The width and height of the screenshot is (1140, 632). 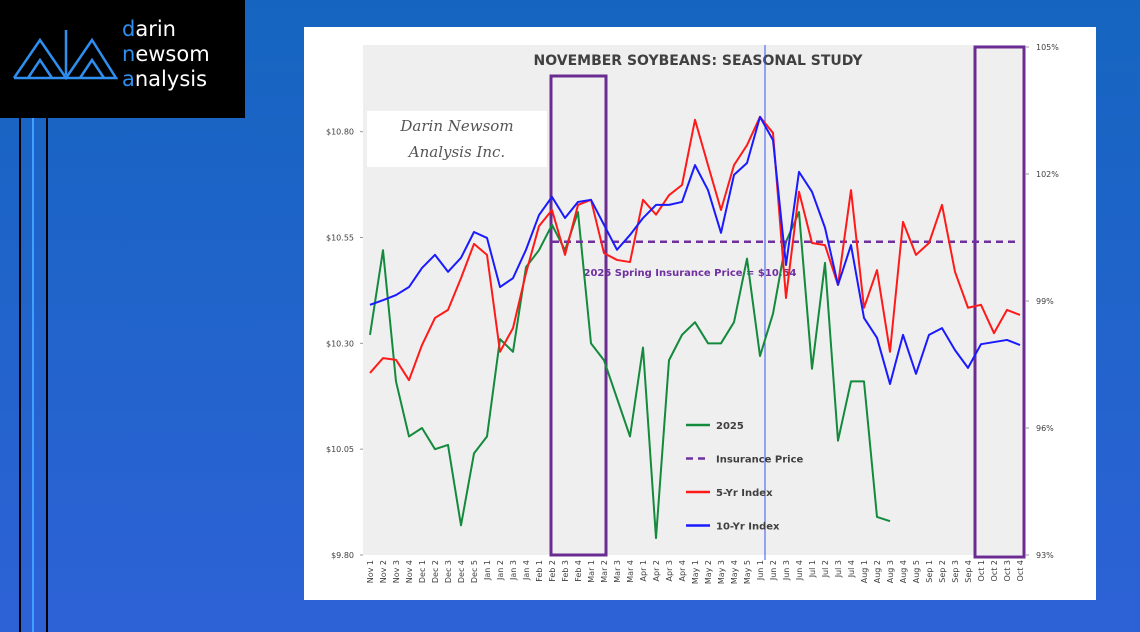 I want to click on logo: darin newsom analysis, so click(x=122, y=59).